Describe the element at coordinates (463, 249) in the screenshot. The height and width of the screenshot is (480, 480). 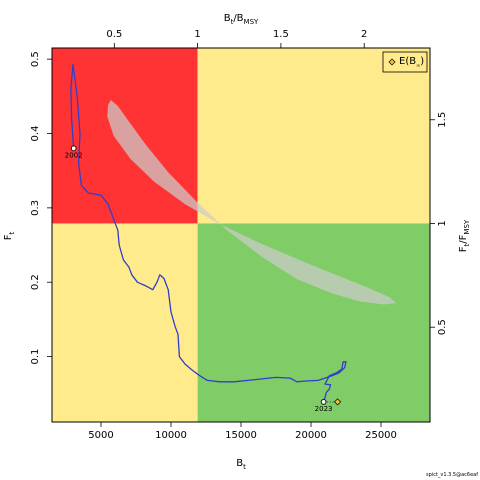
I see `right-axis-label-f: F` at that location.